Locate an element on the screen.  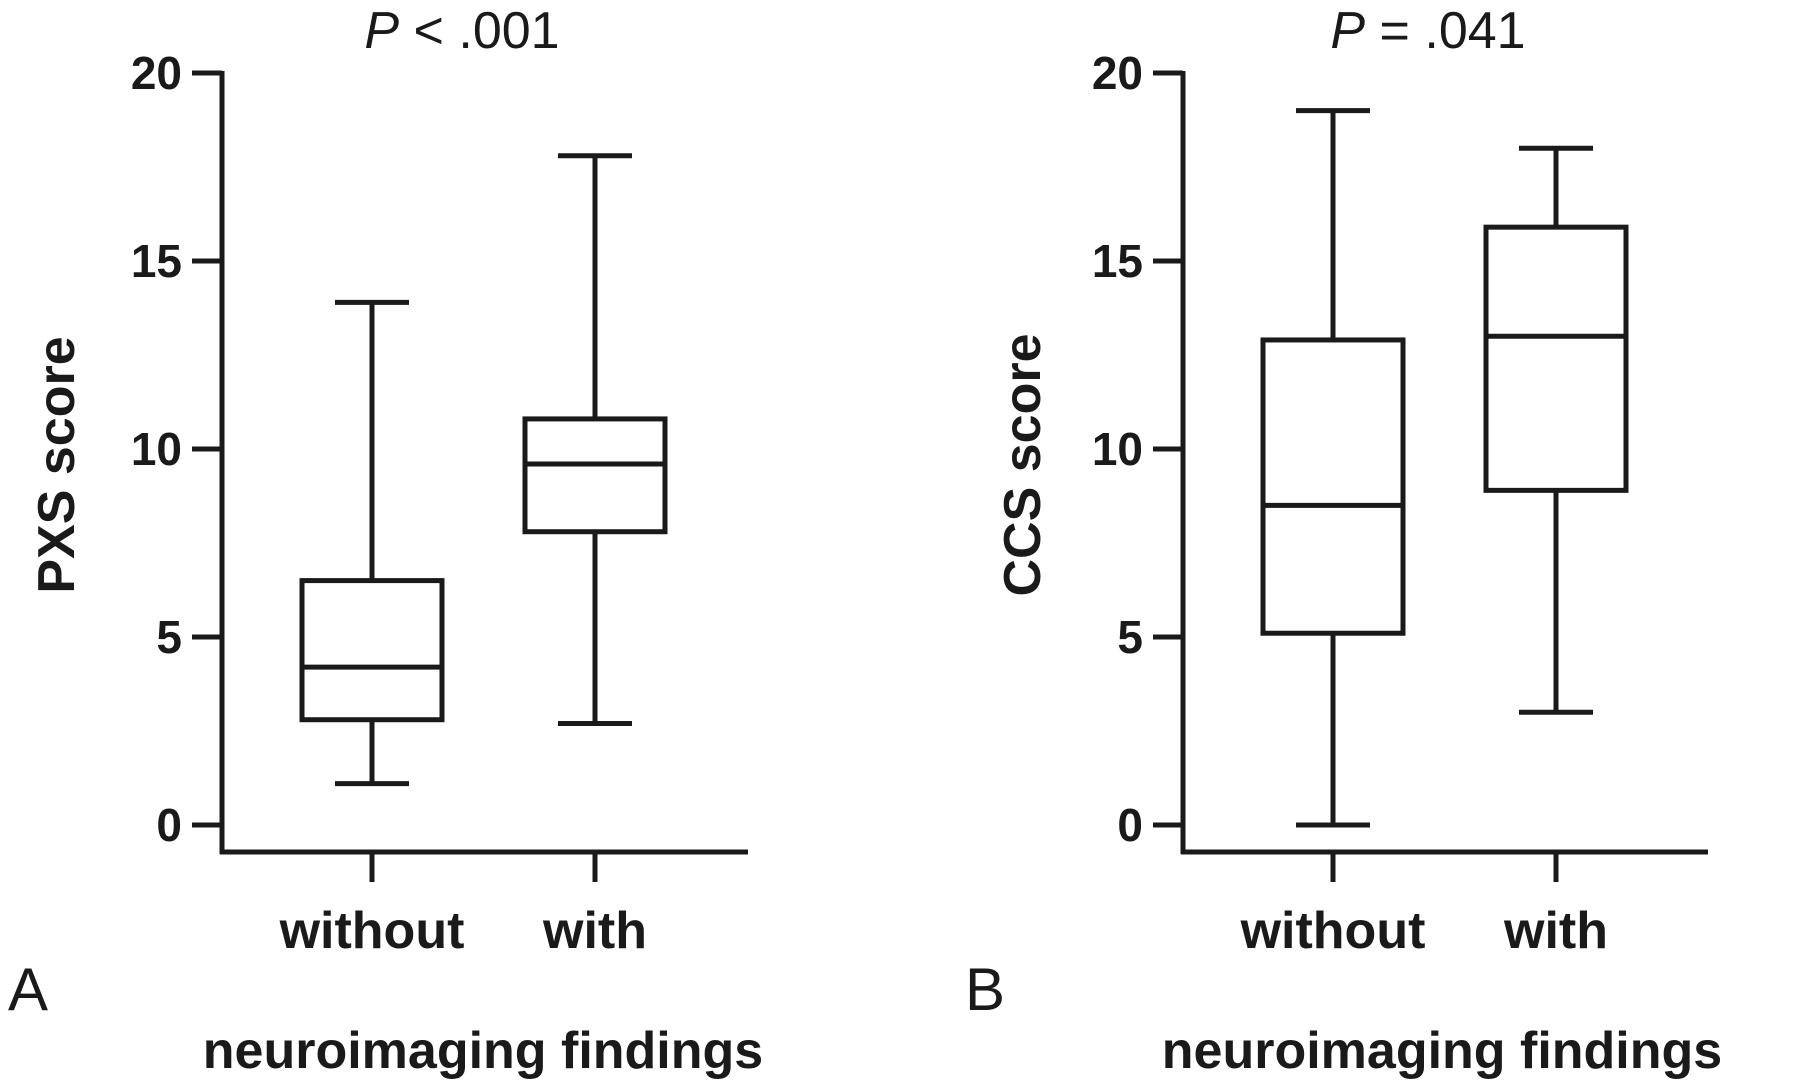
panel-b-y-axis-title: CCS score is located at coordinates (1023, 465).